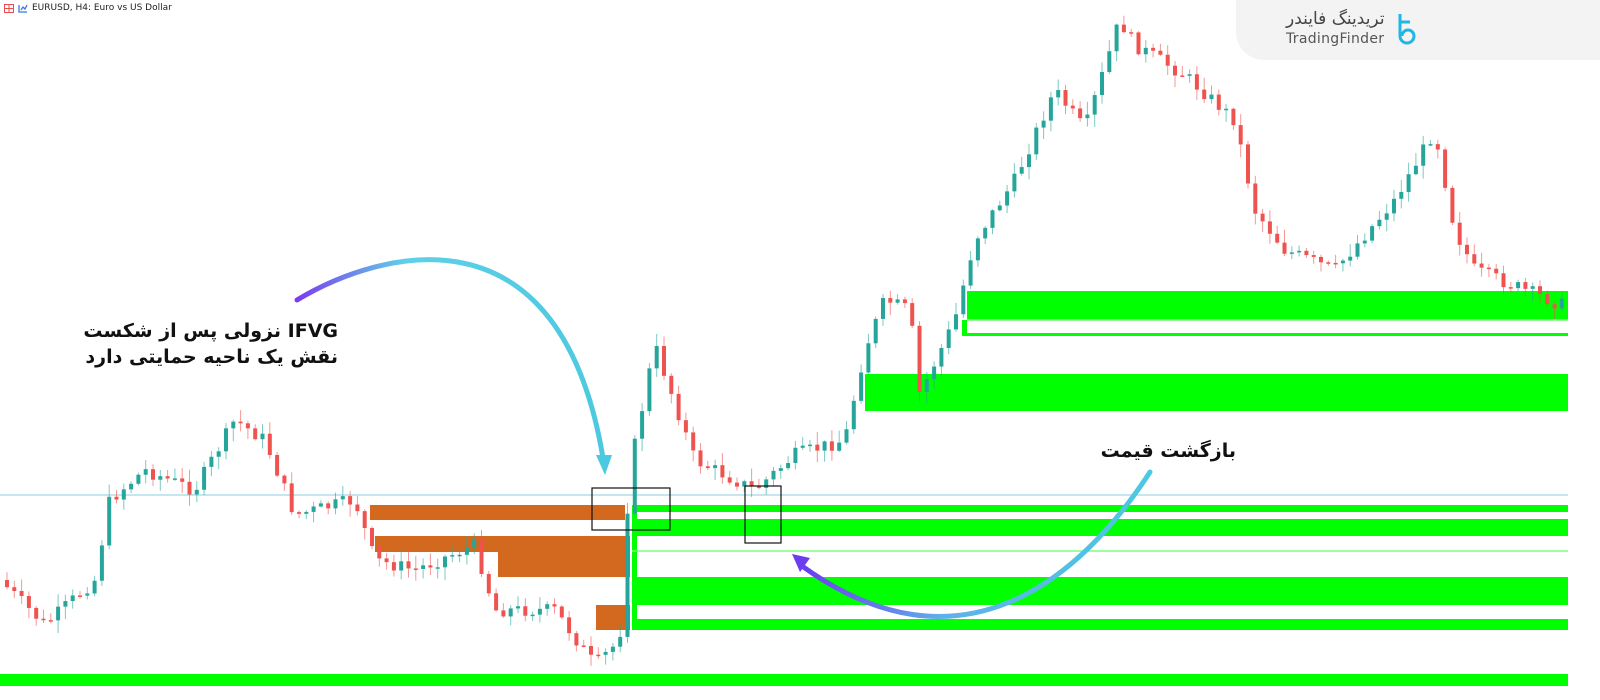 The height and width of the screenshot is (700, 1600). What do you see at coordinates (1100, 624) in the screenshot?
I see `ifvg-support-zone` at bounding box center [1100, 624].